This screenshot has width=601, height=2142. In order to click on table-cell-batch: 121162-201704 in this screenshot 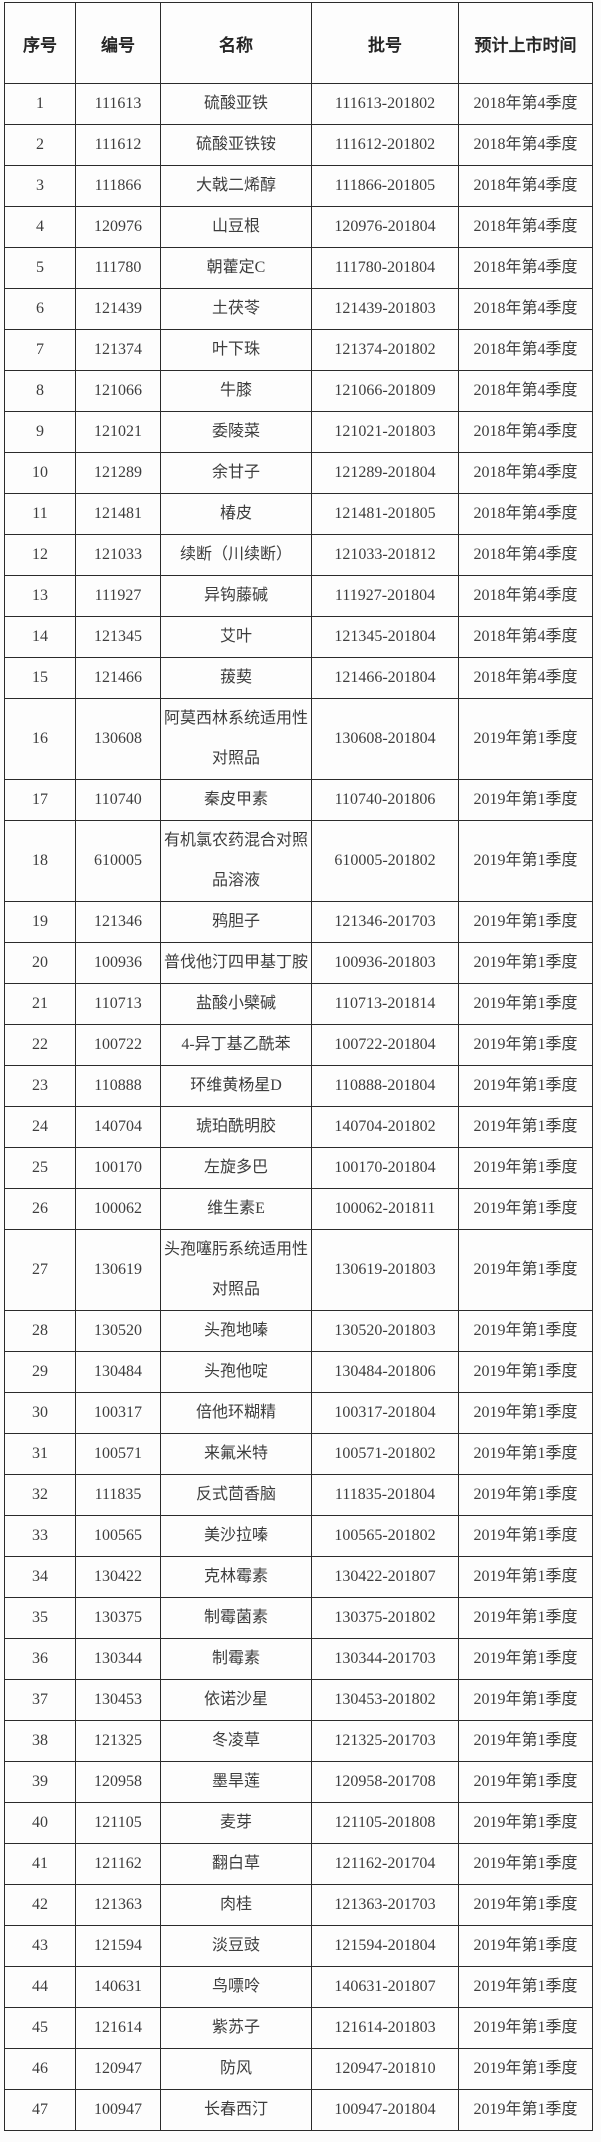, I will do `click(385, 1864)`.